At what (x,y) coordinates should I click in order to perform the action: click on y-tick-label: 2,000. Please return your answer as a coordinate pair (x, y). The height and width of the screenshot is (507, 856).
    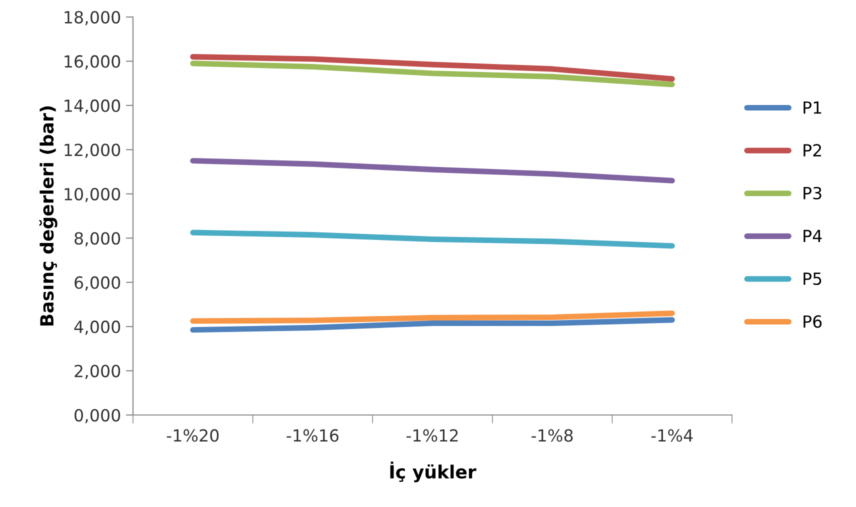
    Looking at the image, I should click on (97, 372).